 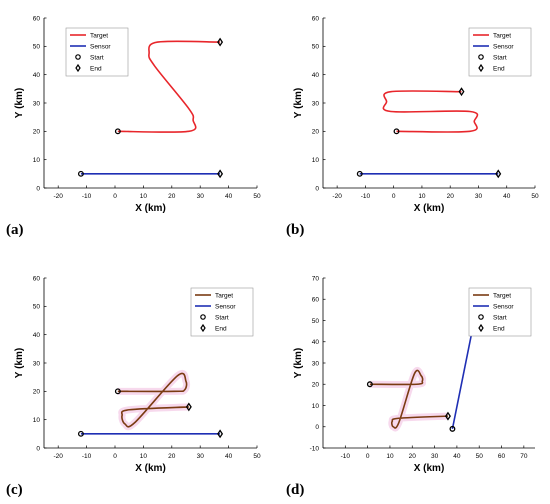 I want to click on x-tick-label: 70, so click(x=524, y=456).